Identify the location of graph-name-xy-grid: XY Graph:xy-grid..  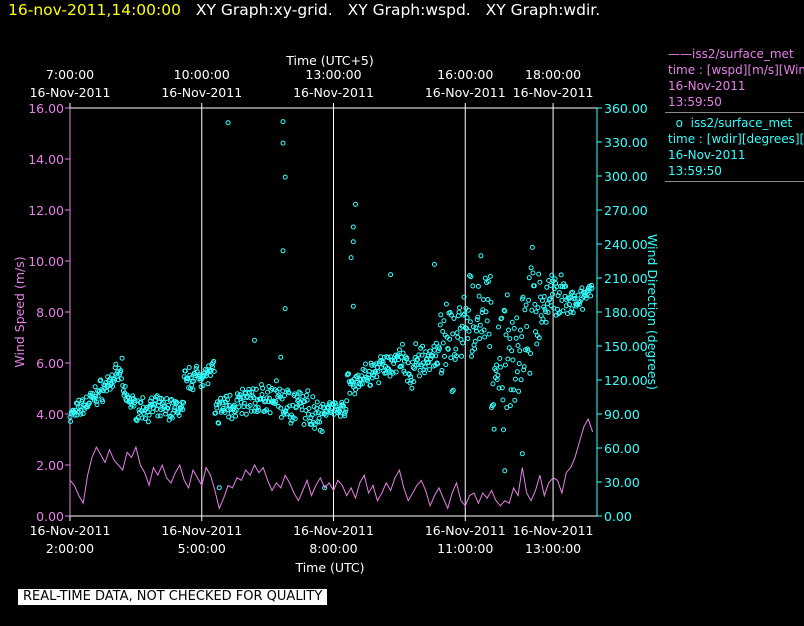
(264, 10).